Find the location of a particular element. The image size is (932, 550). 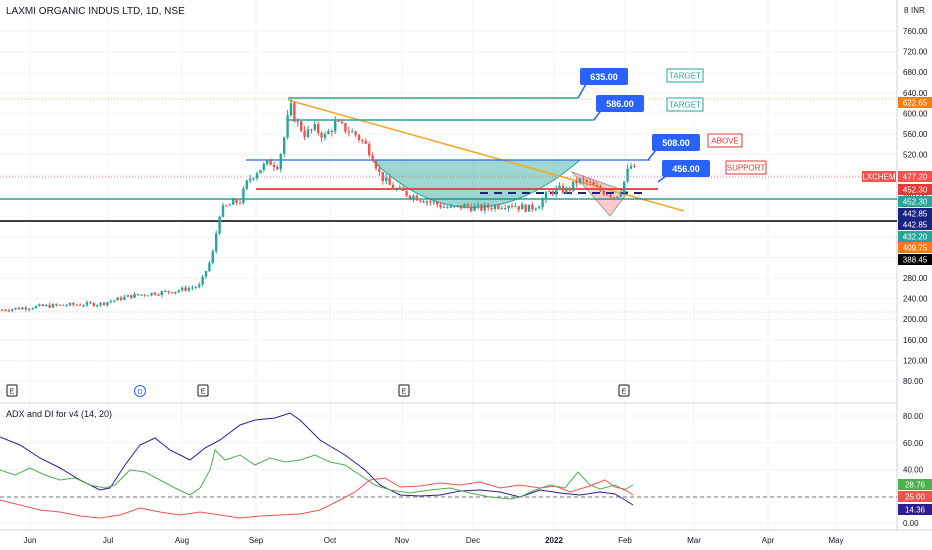

dividend-marker is located at coordinates (140, 391).